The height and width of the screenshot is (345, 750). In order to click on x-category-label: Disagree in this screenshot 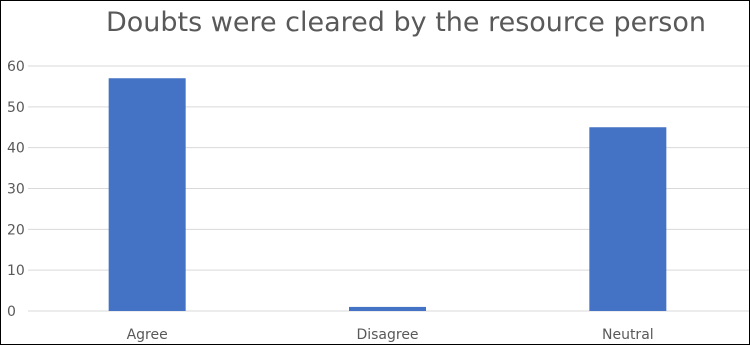, I will do `click(387, 335)`.